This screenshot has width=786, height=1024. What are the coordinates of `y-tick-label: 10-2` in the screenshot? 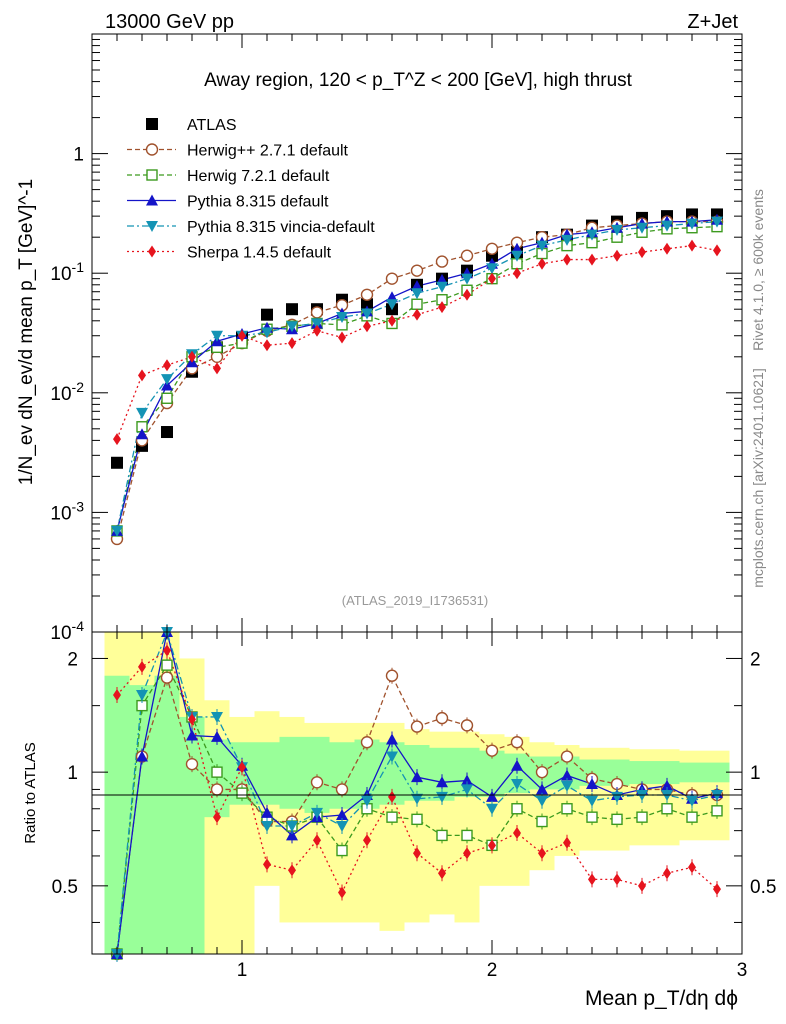 It's located at (67, 392).